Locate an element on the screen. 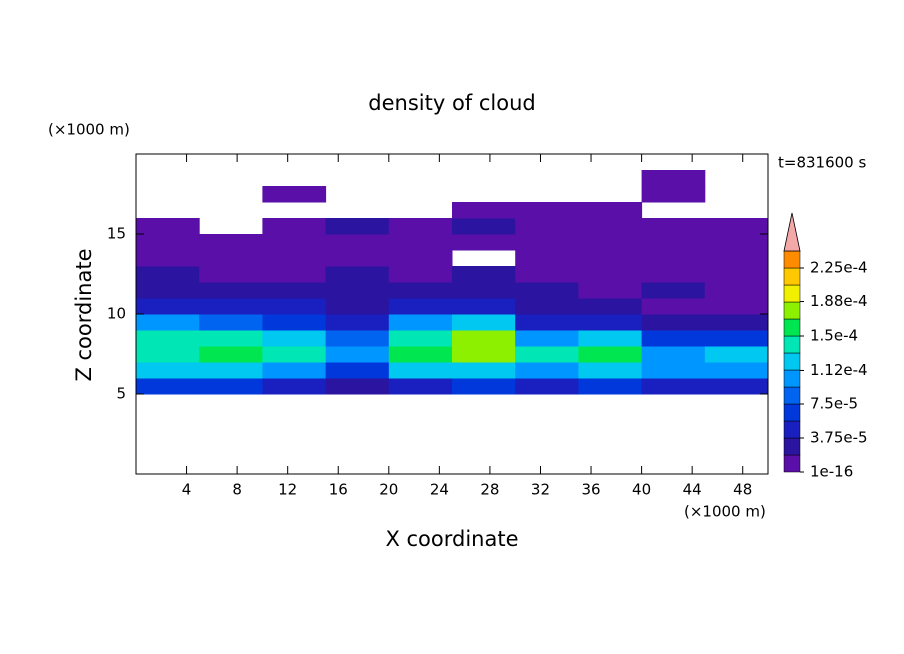  colorbar-tick-label: 7.5e-5 is located at coordinates (834, 404).